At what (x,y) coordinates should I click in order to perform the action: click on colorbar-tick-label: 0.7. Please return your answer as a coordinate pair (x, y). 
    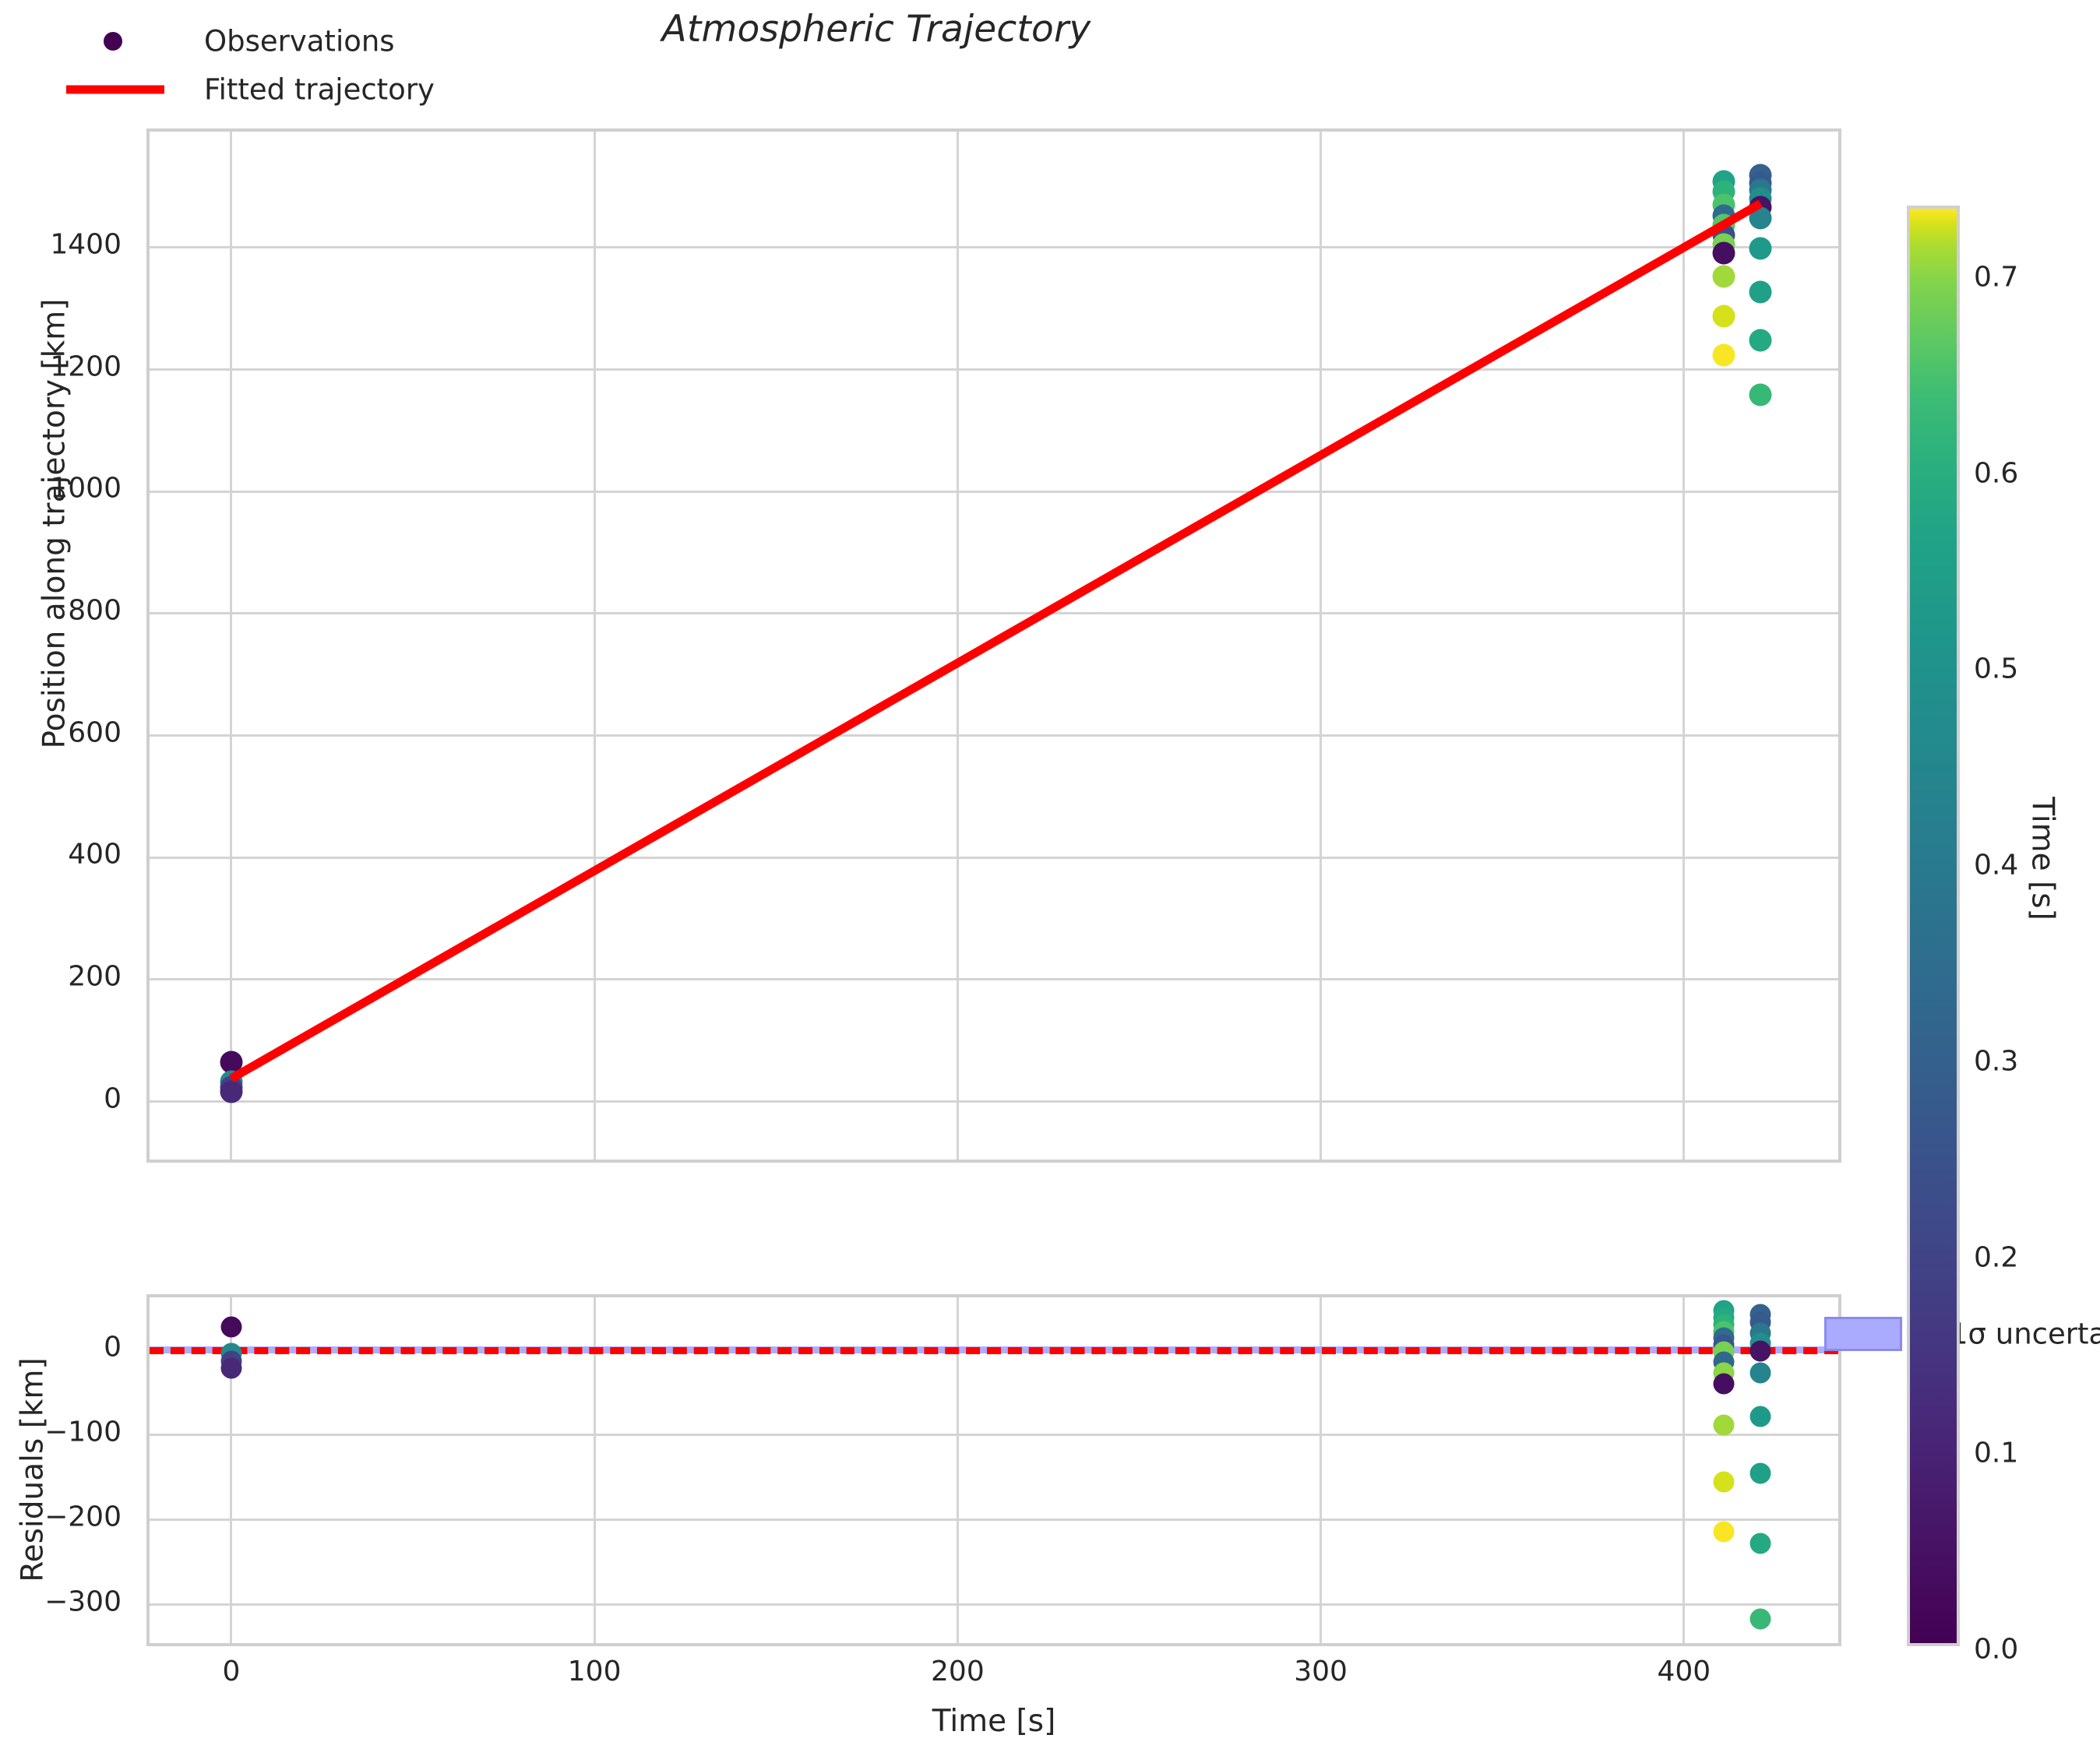
    Looking at the image, I should click on (1996, 277).